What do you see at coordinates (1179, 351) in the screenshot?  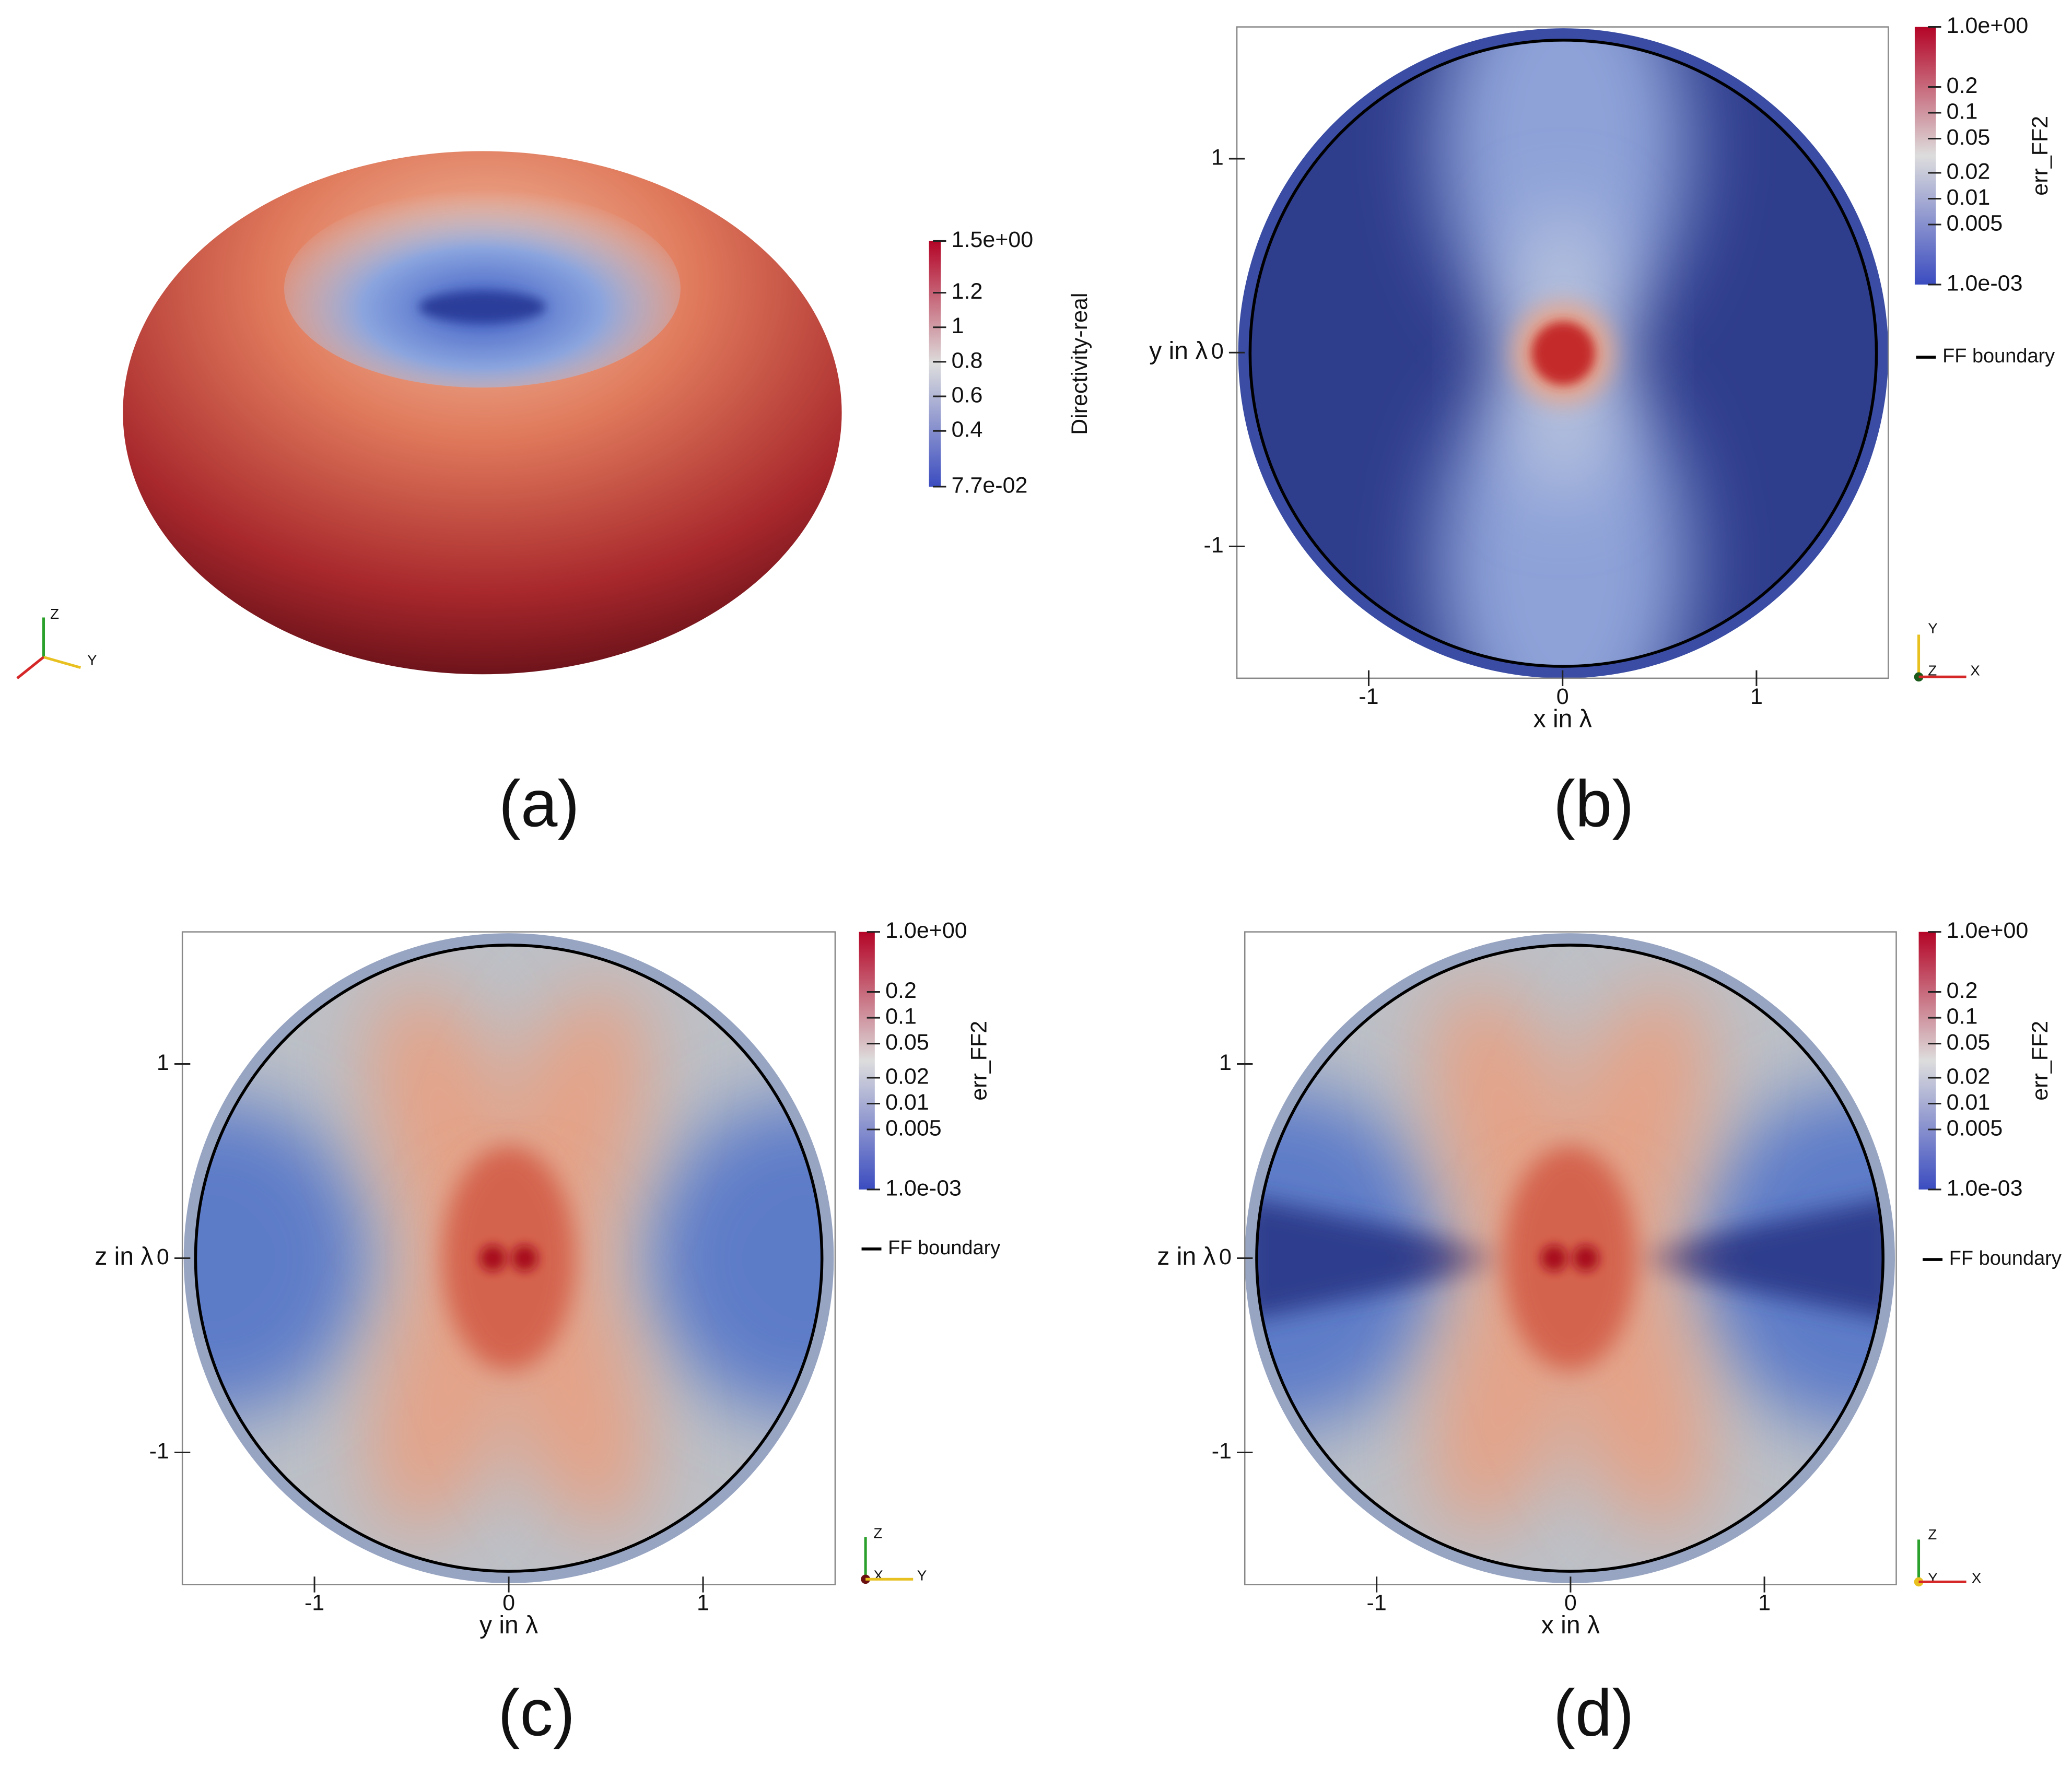 I see `y-axis-label: y in λ` at bounding box center [1179, 351].